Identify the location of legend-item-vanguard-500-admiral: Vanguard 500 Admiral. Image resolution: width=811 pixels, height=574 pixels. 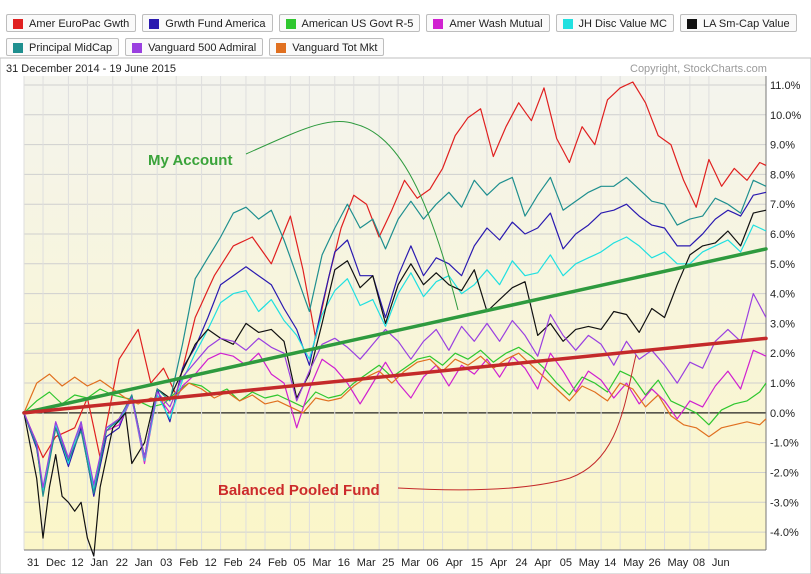
(194, 47).